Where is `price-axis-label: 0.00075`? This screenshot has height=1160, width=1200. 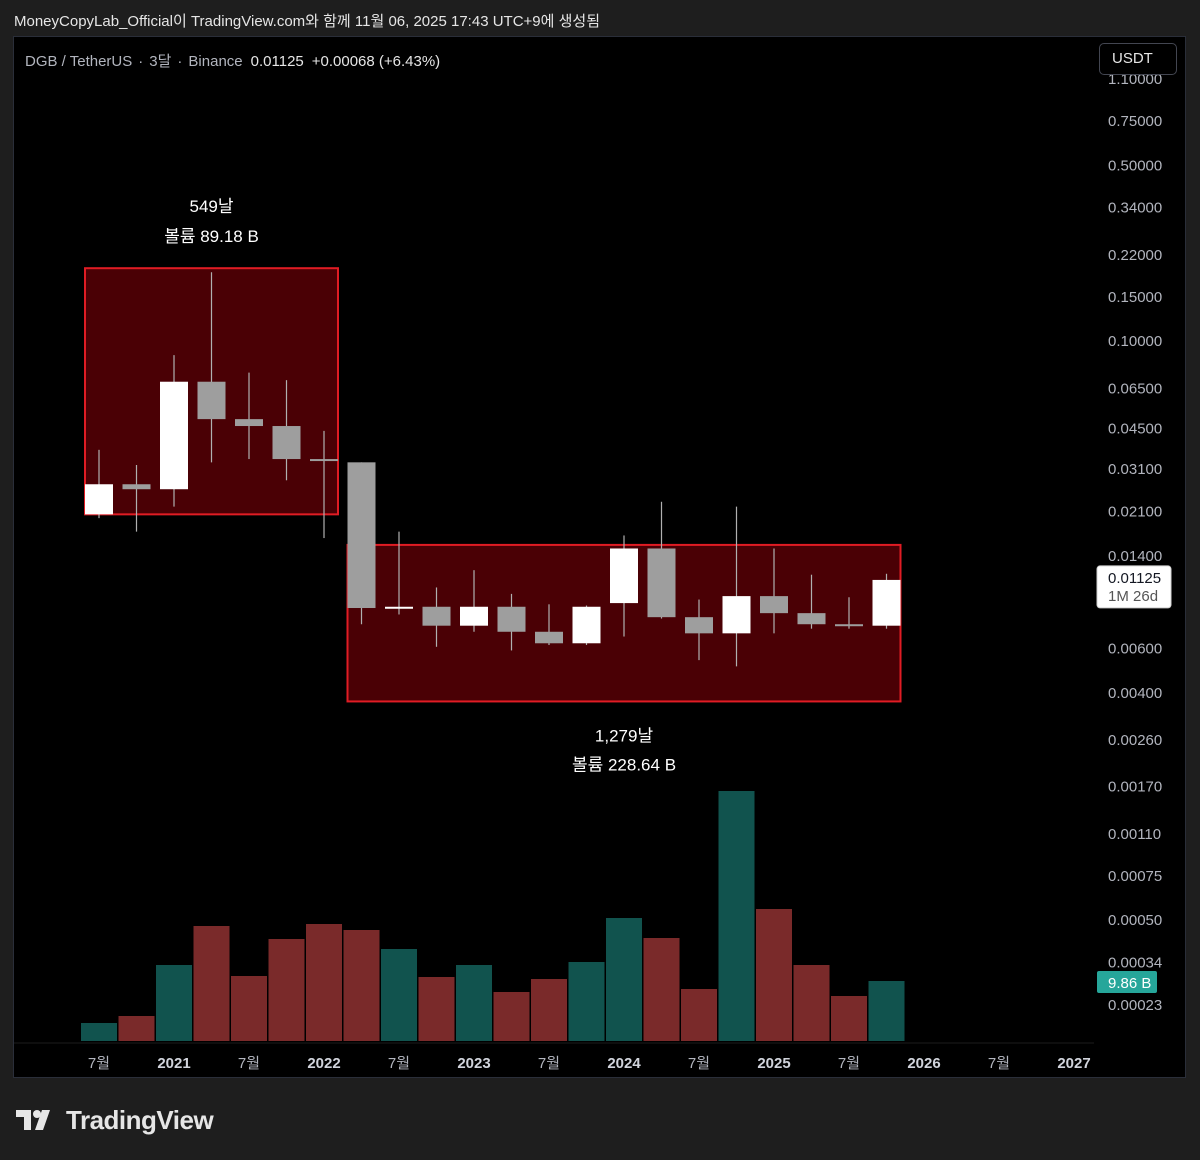 price-axis-label: 0.00075 is located at coordinates (1135, 876).